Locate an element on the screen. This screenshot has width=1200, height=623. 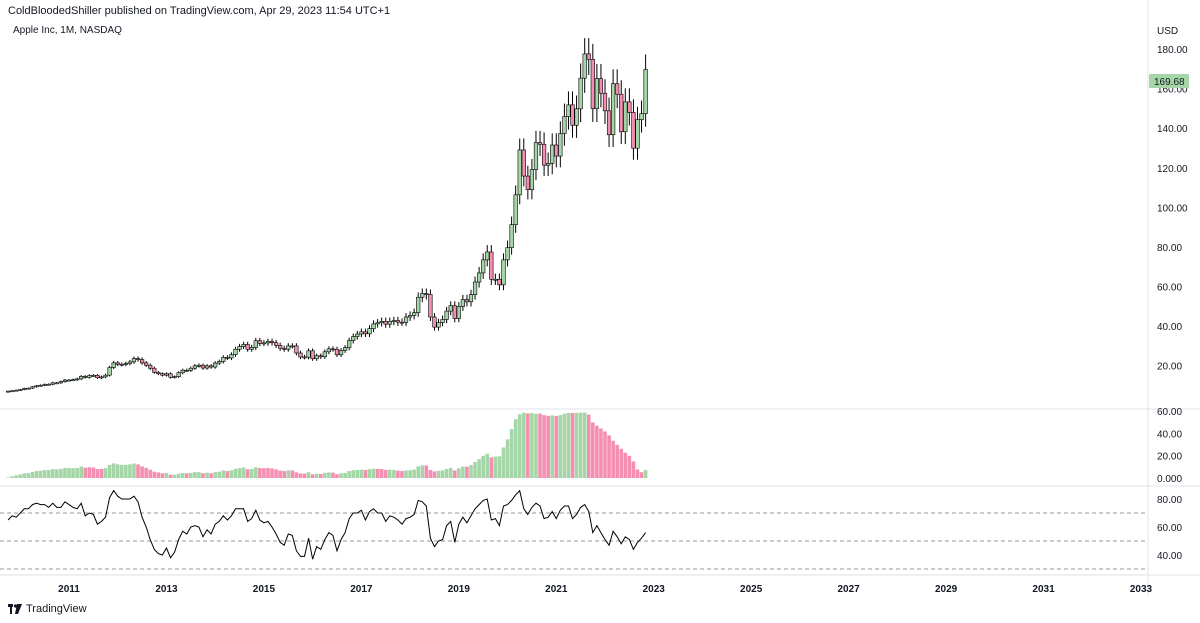
oscillator-tick-label: 40.00 is located at coordinates (1169, 434).